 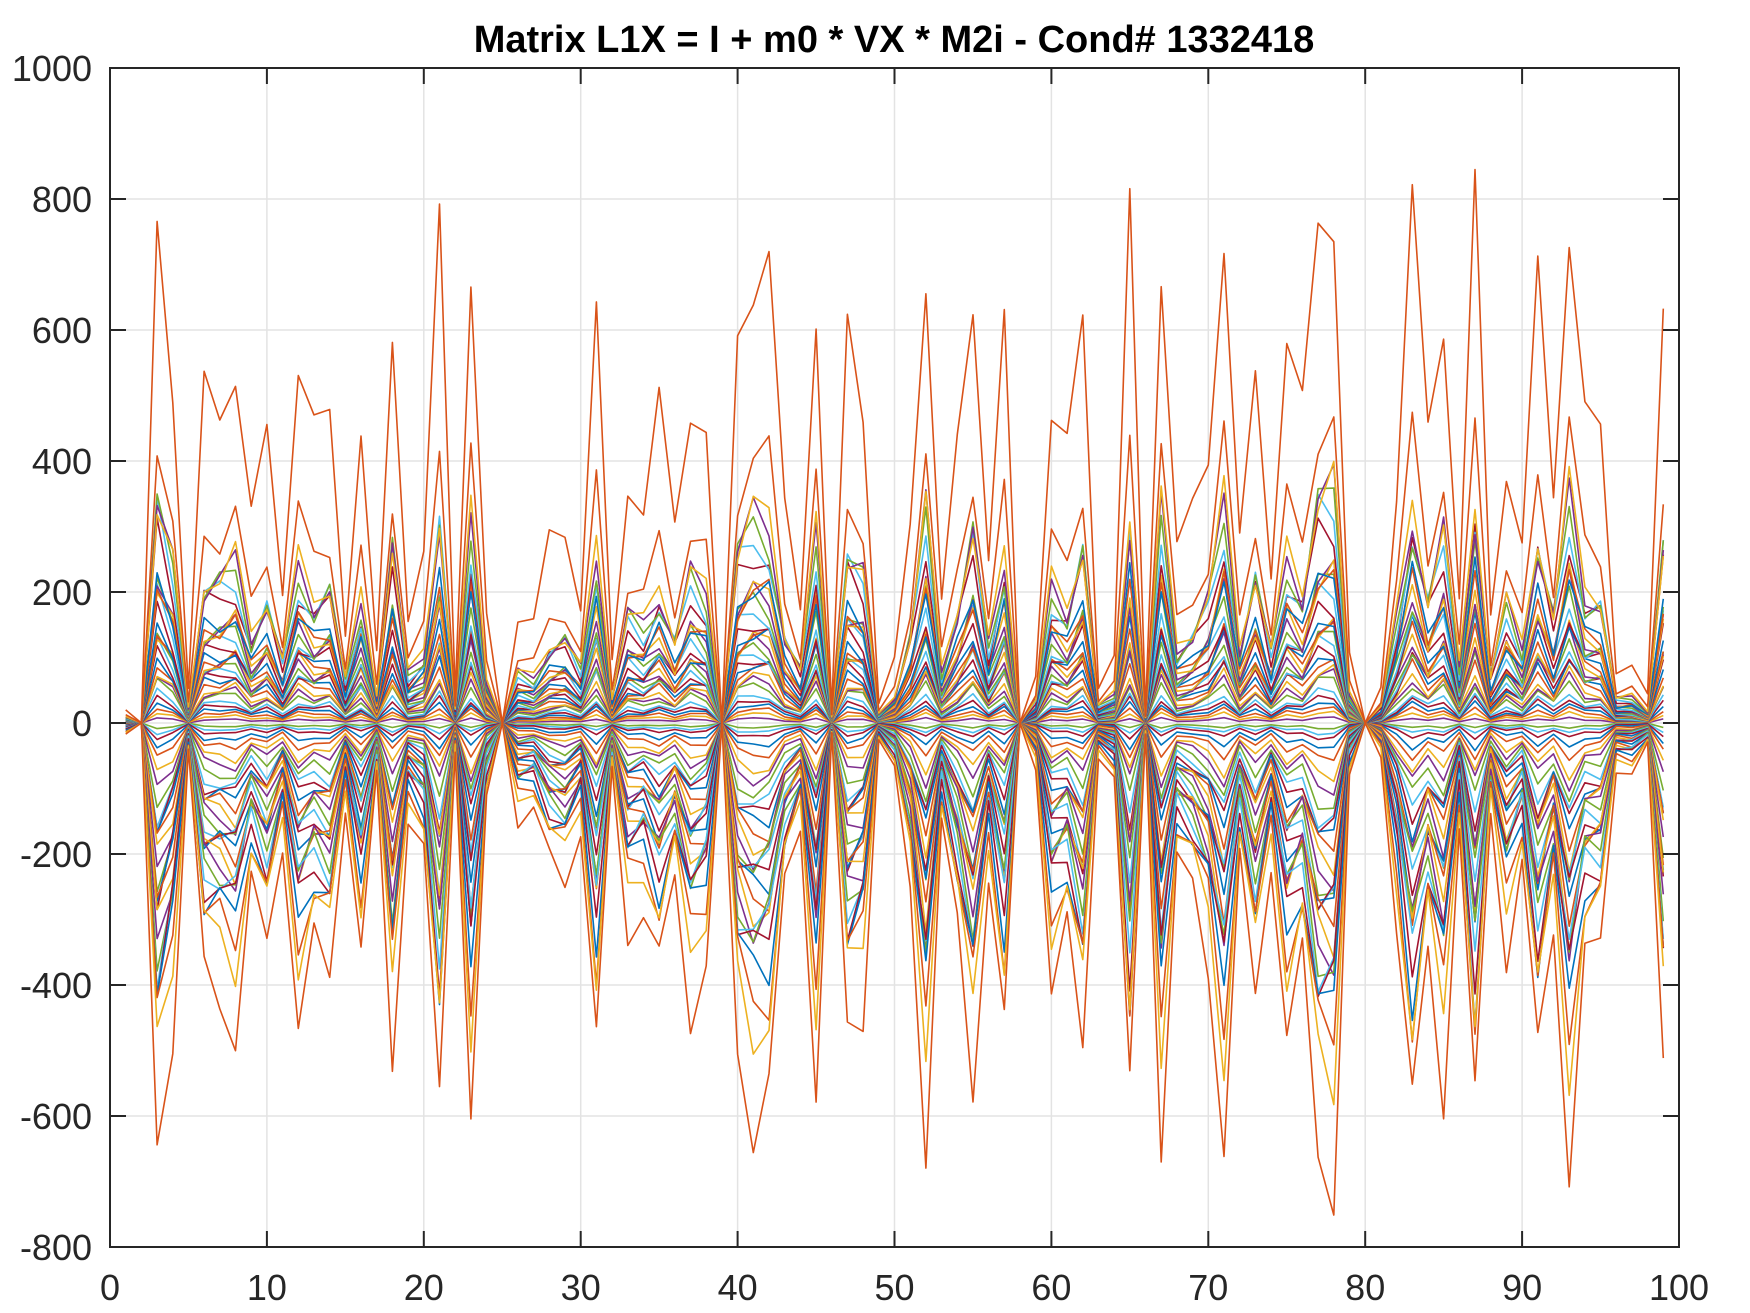 What do you see at coordinates (894, 1287) in the screenshot?
I see `x-tick-label: 50` at bounding box center [894, 1287].